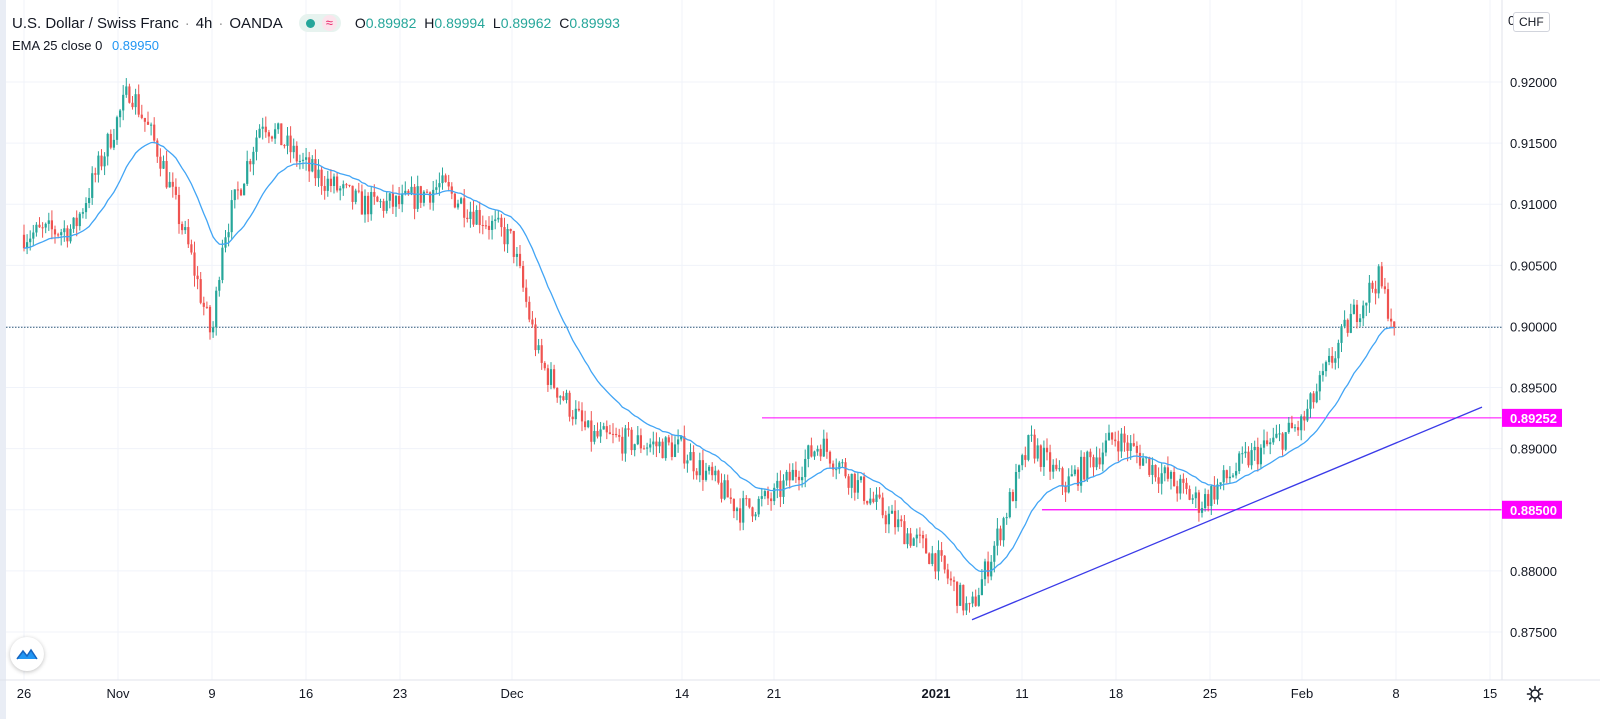  What do you see at coordinates (1302, 693) in the screenshot?
I see `x-tick-label: Feb` at bounding box center [1302, 693].